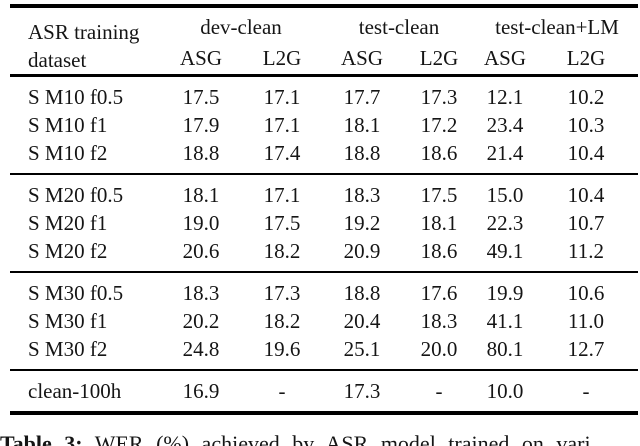 This screenshot has width=640, height=446. I want to click on table-group: clean-100h 16.9 - 17.3 - 10.0 -, so click(324, 391).